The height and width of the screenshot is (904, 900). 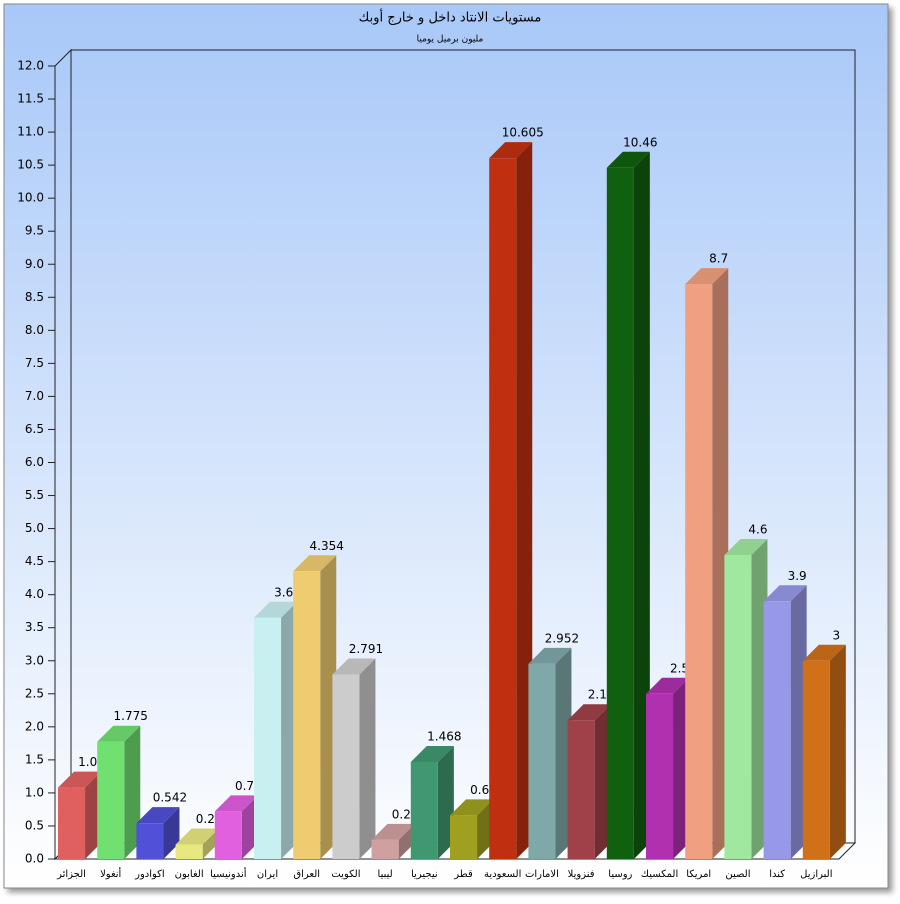 What do you see at coordinates (757, 530) in the screenshot?
I see `data-label: 4.6` at bounding box center [757, 530].